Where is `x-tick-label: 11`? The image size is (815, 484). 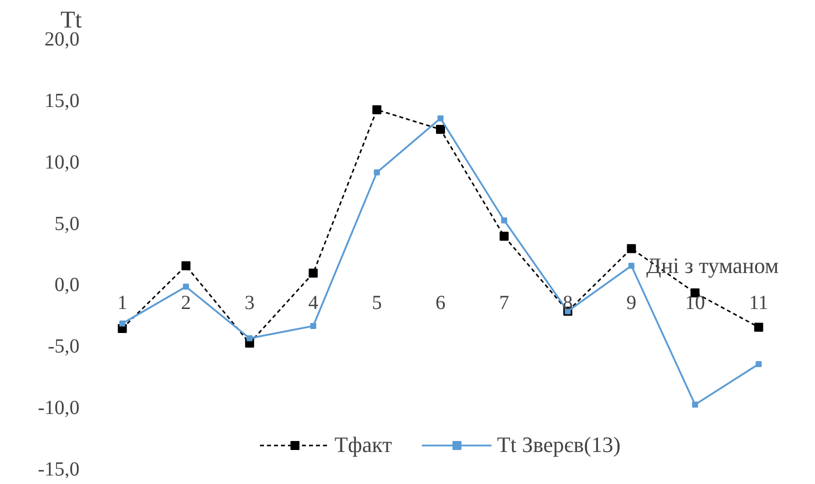 x-tick-label: 11 is located at coordinates (758, 303).